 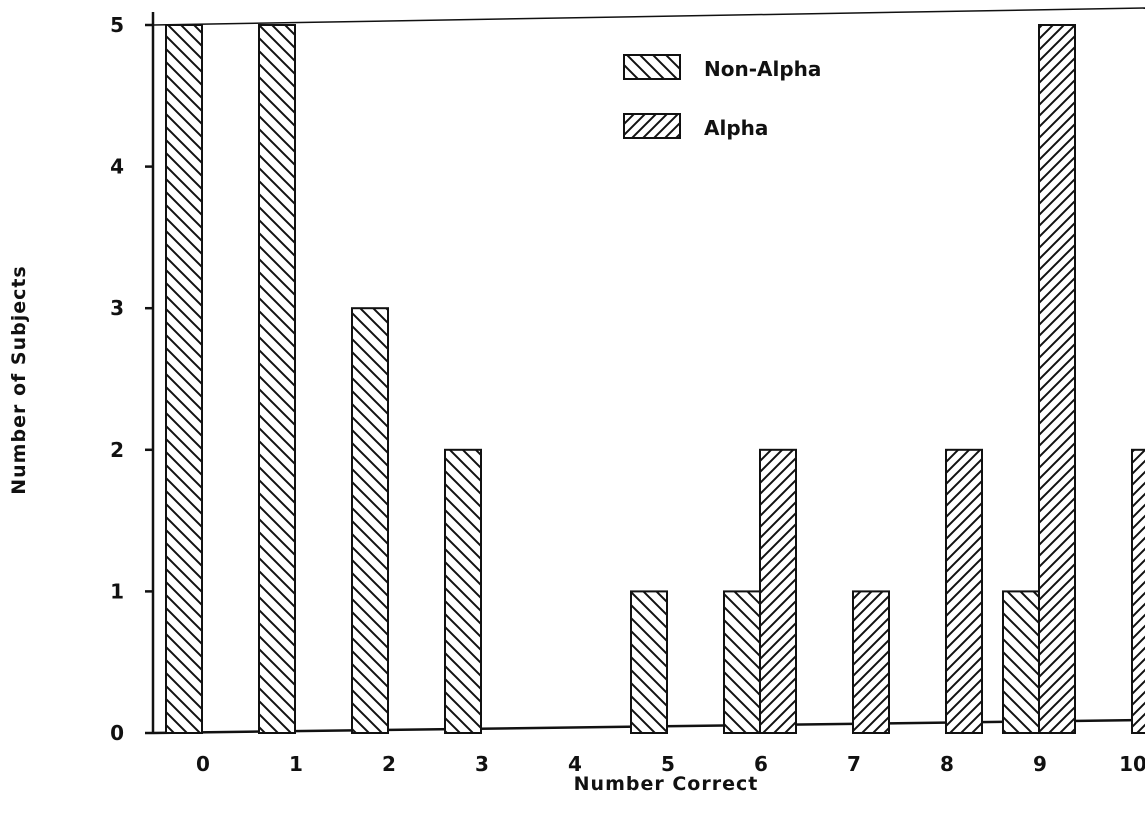 What do you see at coordinates (695, 126) in the screenshot?
I see `legend-item-alpha: Alpha` at bounding box center [695, 126].